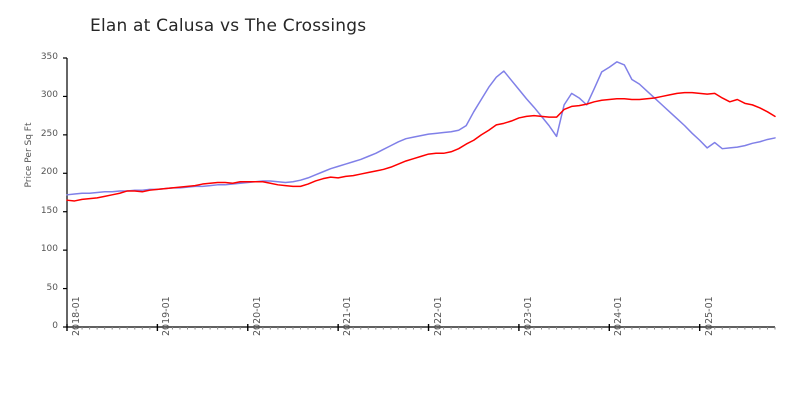 The width and height of the screenshot is (800, 400). I want to click on y-tick-label-100: 100, so click(49, 249).